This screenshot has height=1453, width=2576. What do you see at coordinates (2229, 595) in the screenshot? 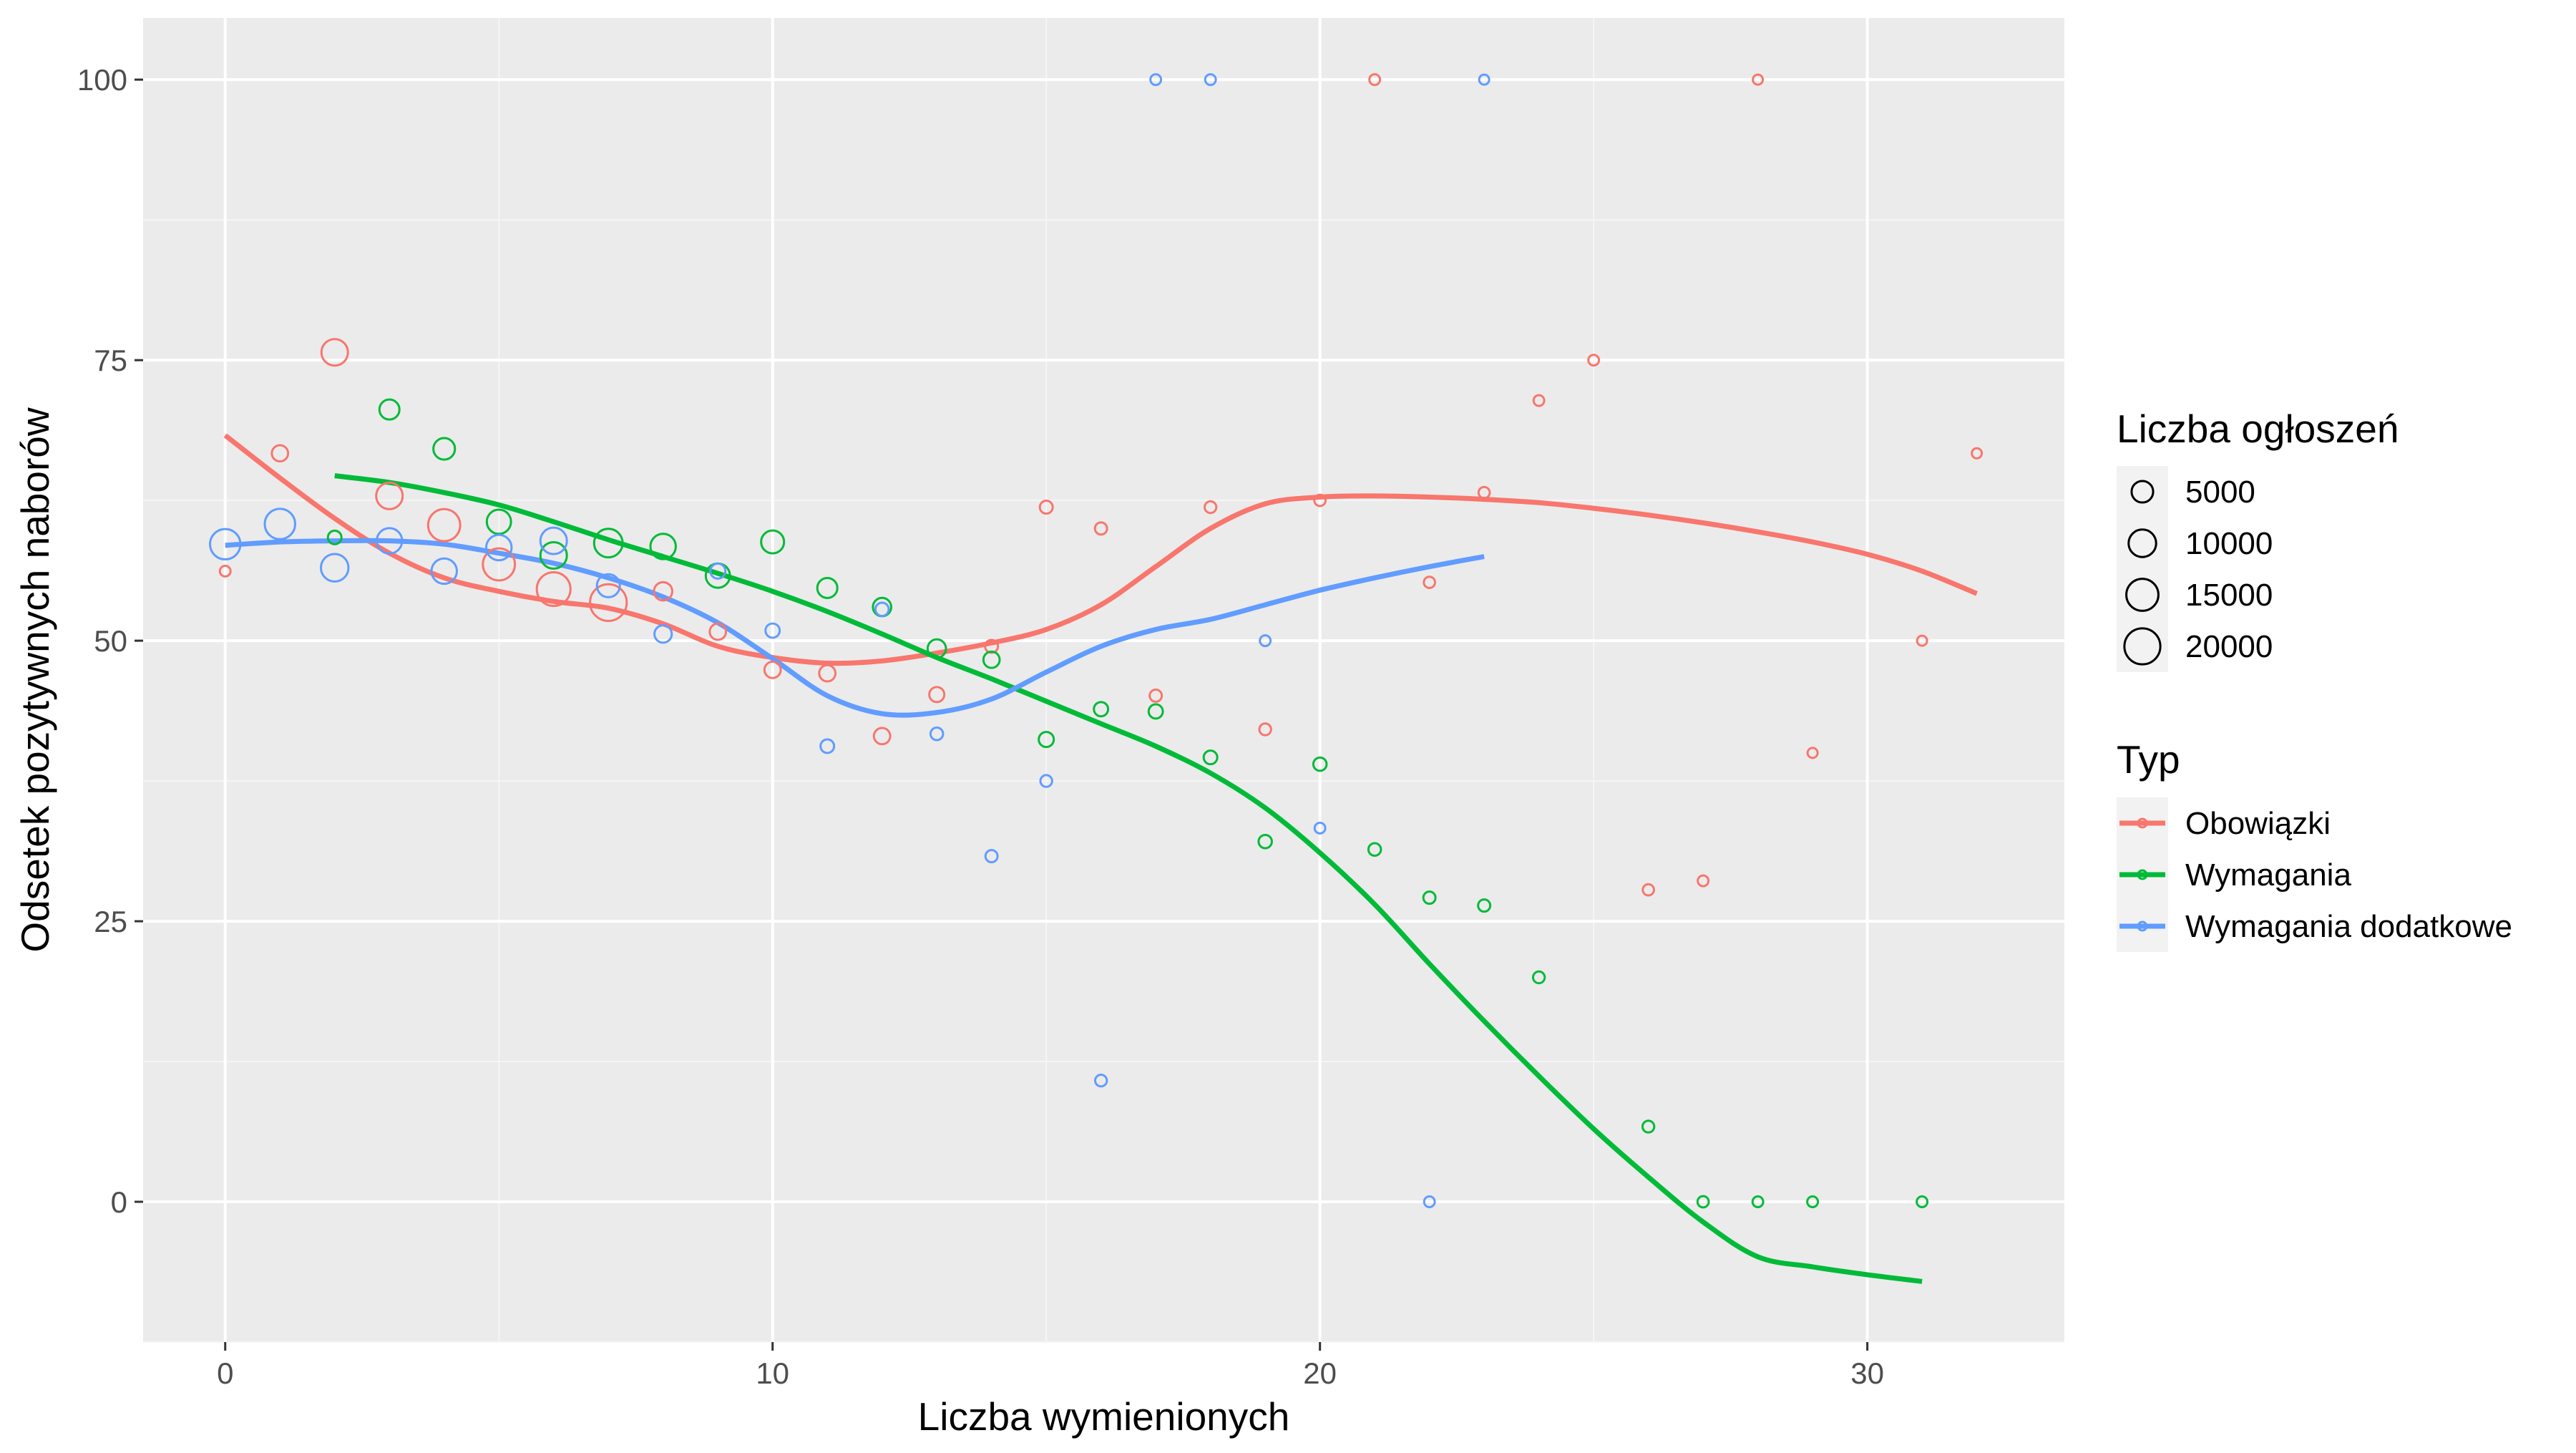
I see `size-legend-label: 15000` at bounding box center [2229, 595].